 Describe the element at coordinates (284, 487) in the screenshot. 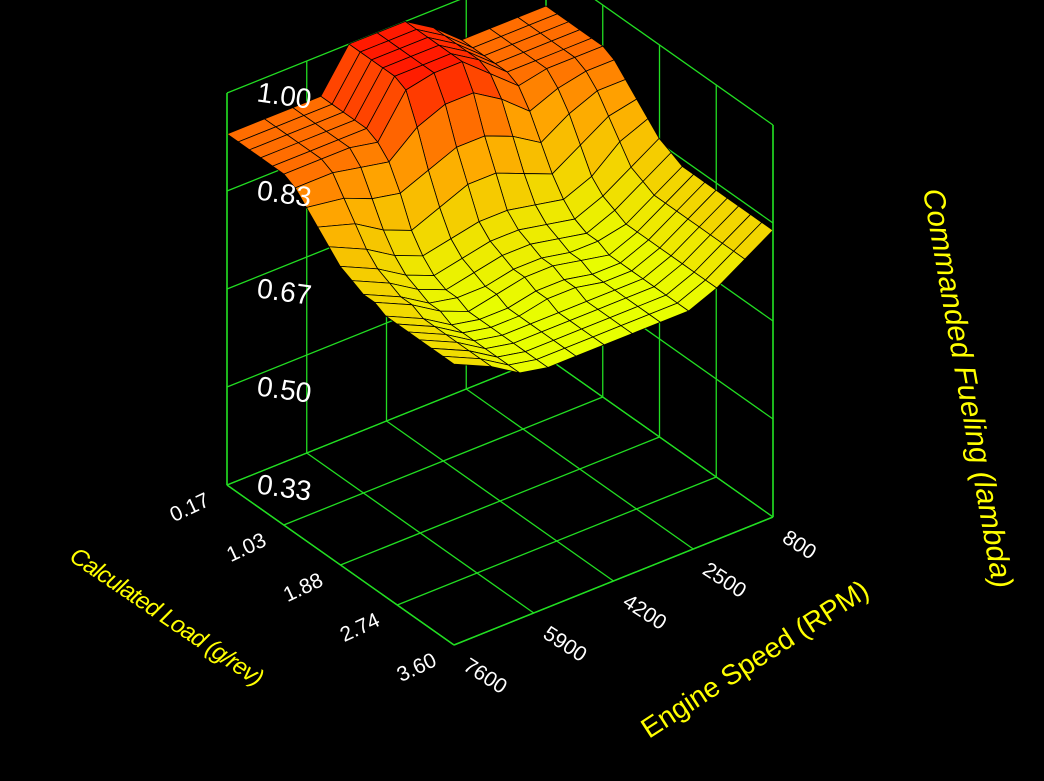

I see `z-tick-label: 0.33` at that location.